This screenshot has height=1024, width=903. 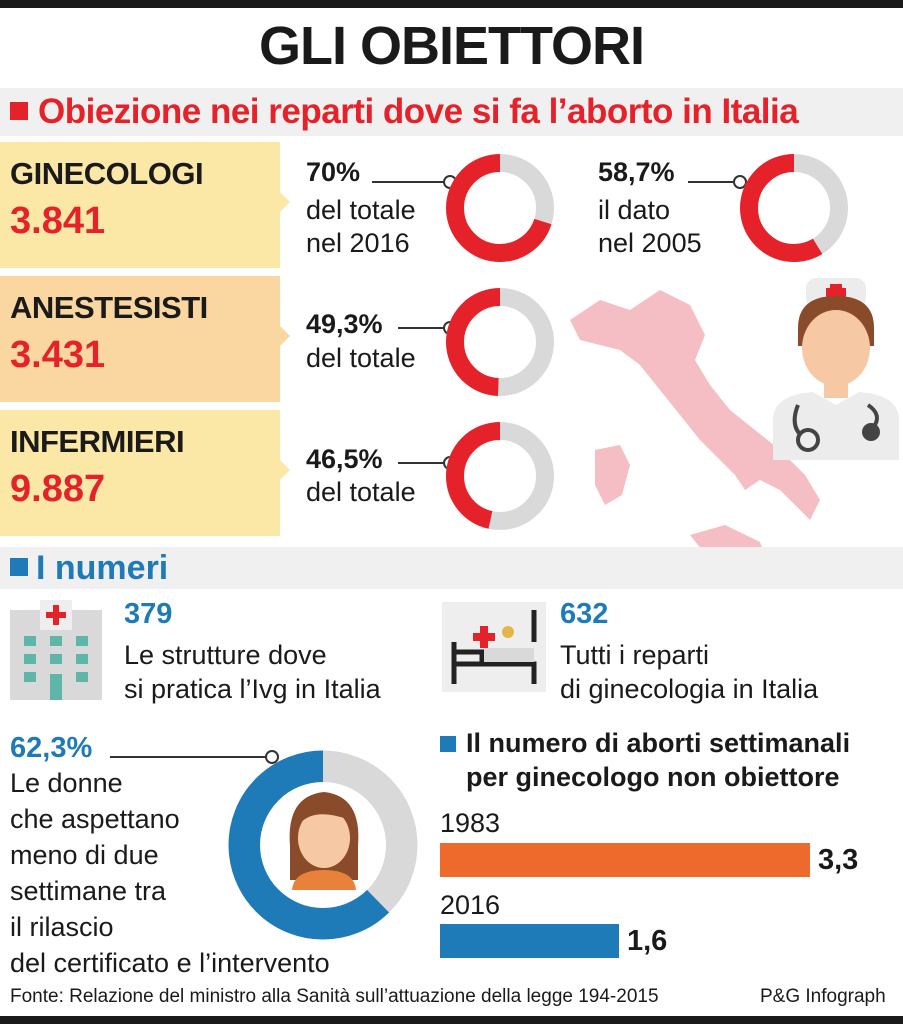 I want to click on donne-line-5: il rilascio, so click(x=62, y=927).